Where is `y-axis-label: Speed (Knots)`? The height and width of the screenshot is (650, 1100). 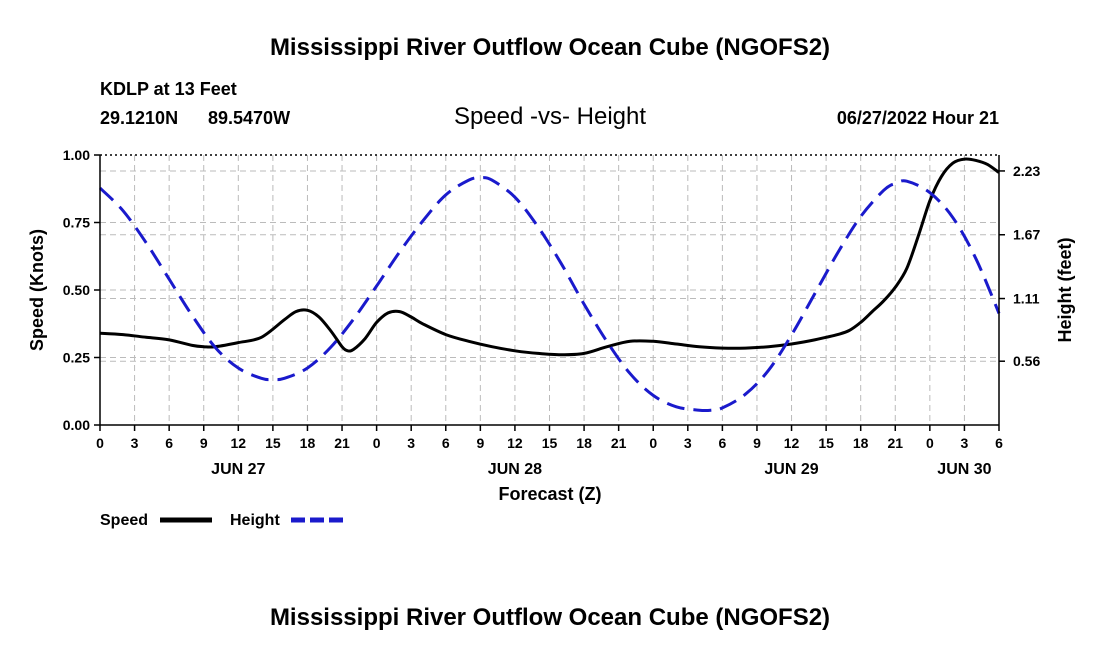 y-axis-label: Speed (Knots) is located at coordinates (37, 290).